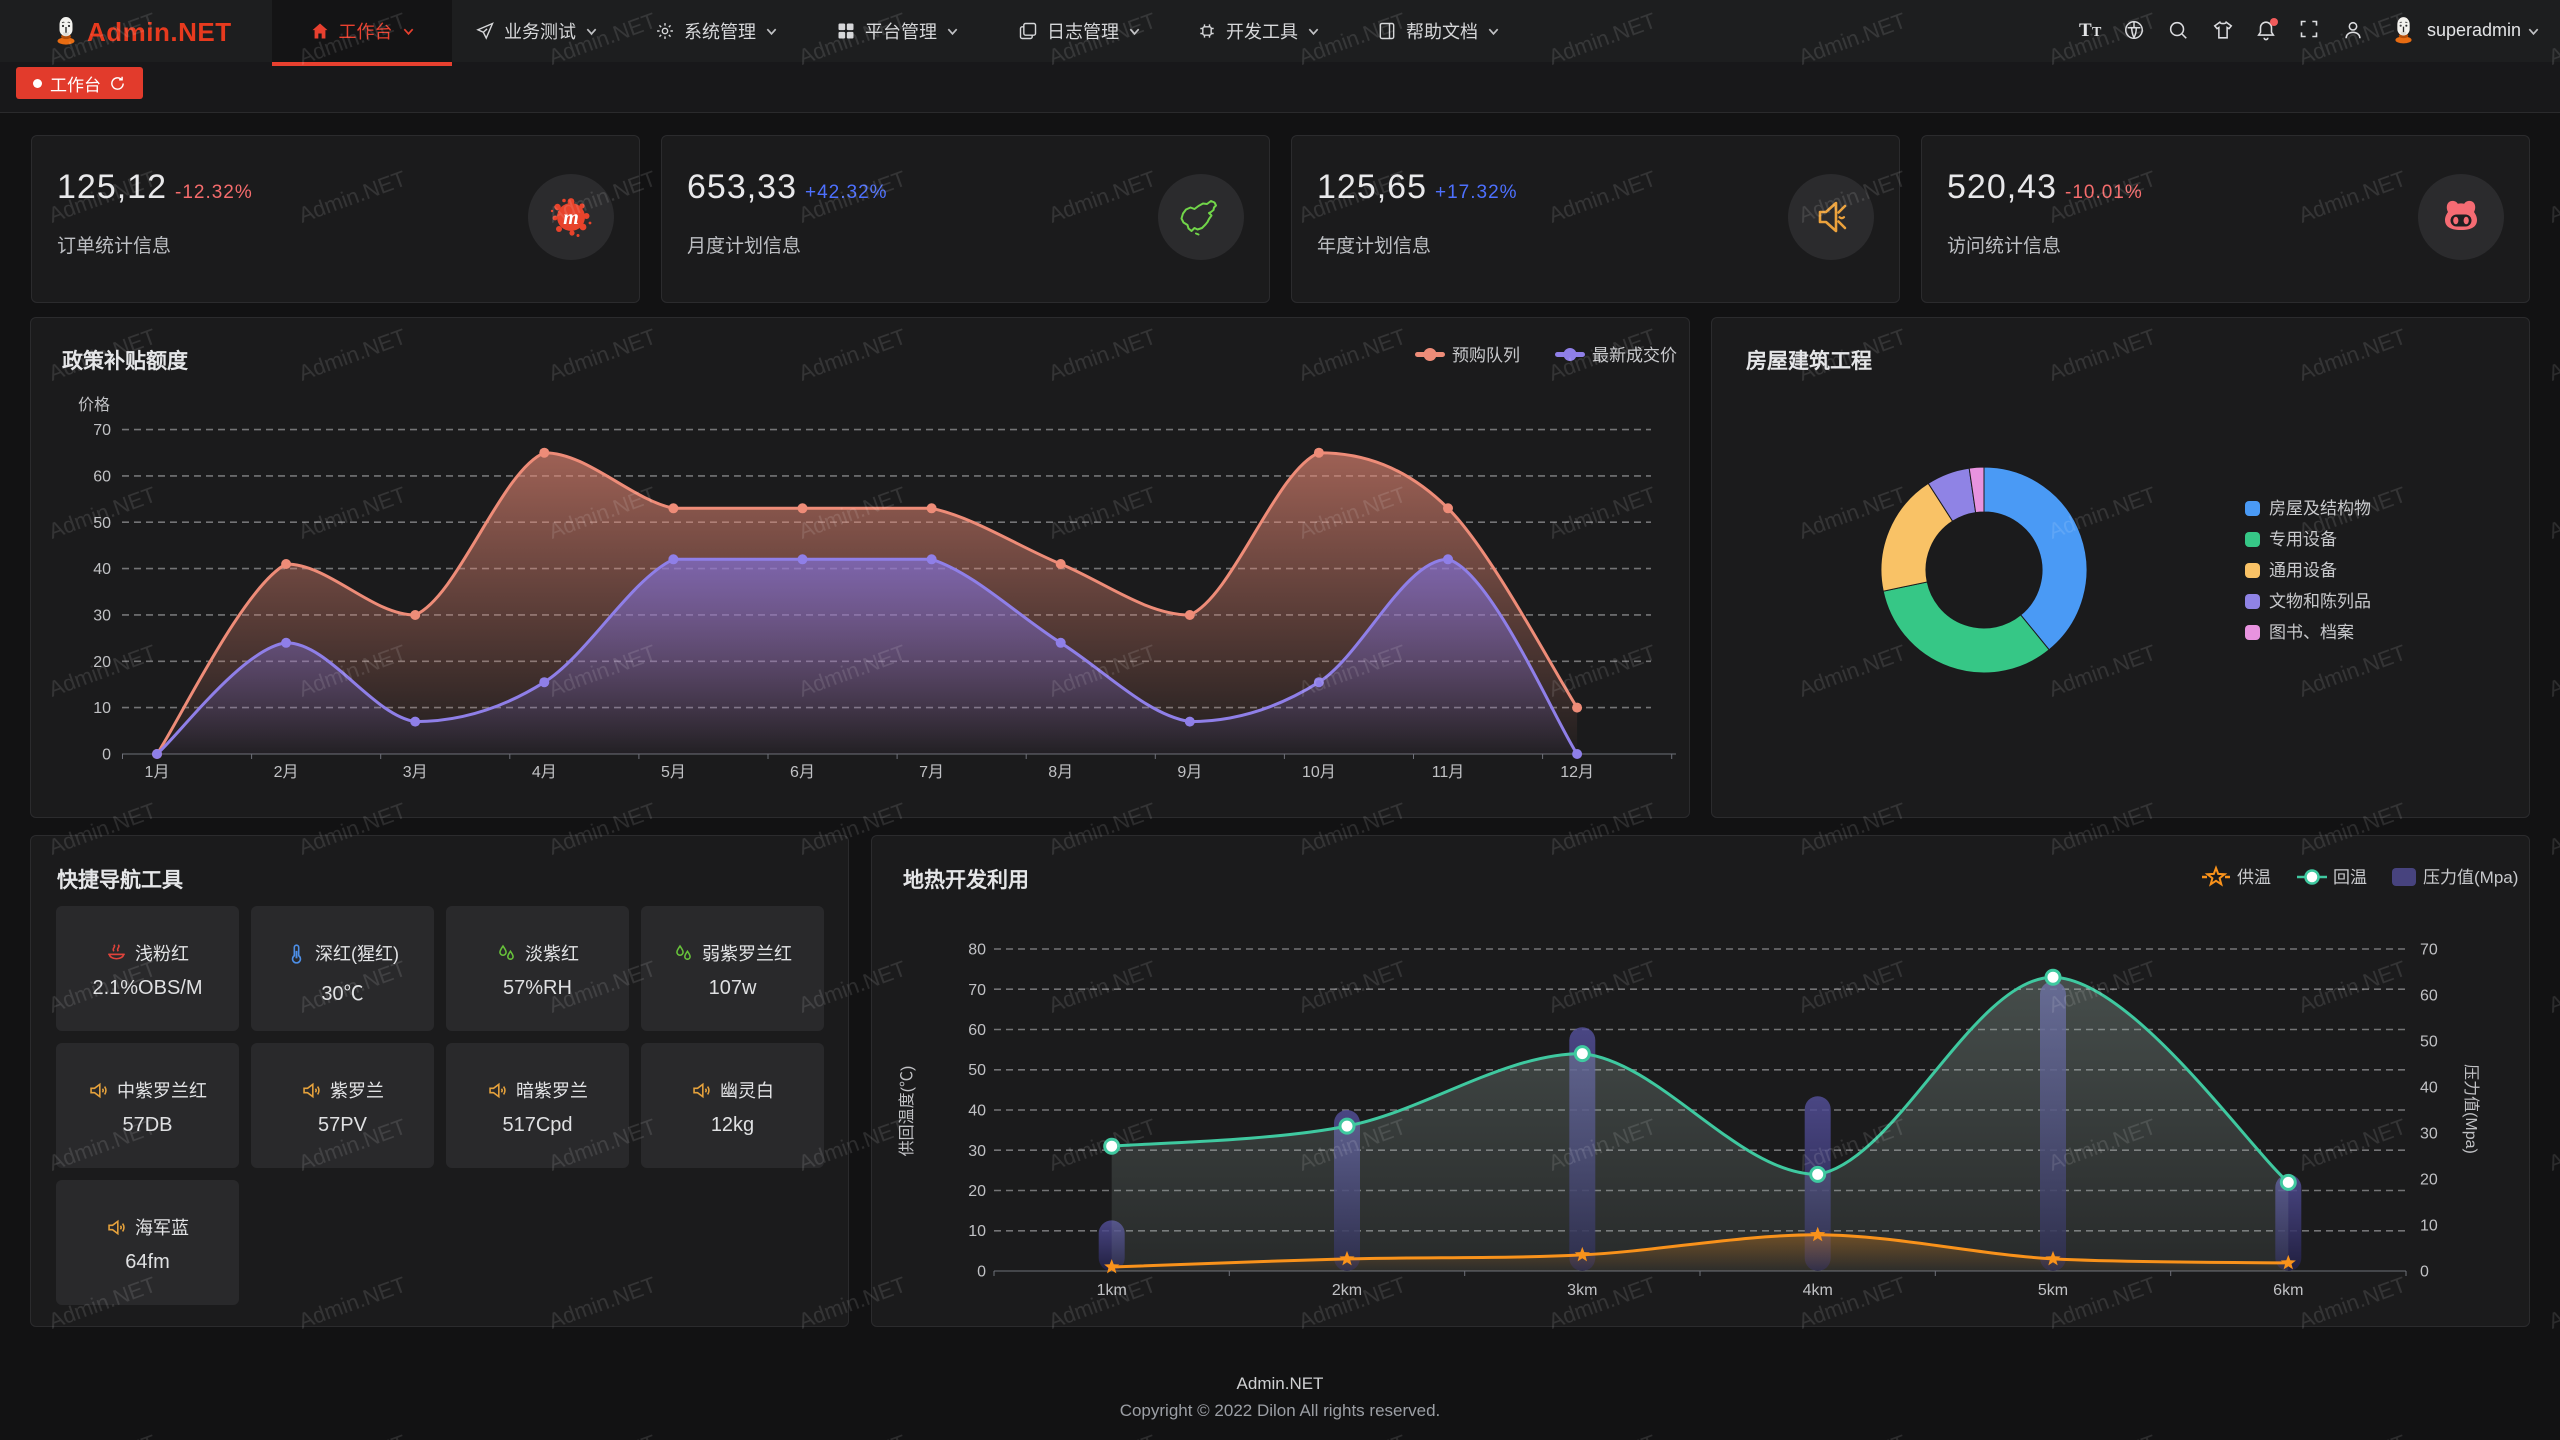 The height and width of the screenshot is (1440, 2560). Describe the element at coordinates (544, 772) in the screenshot. I see `svg-text: 4月` at that location.